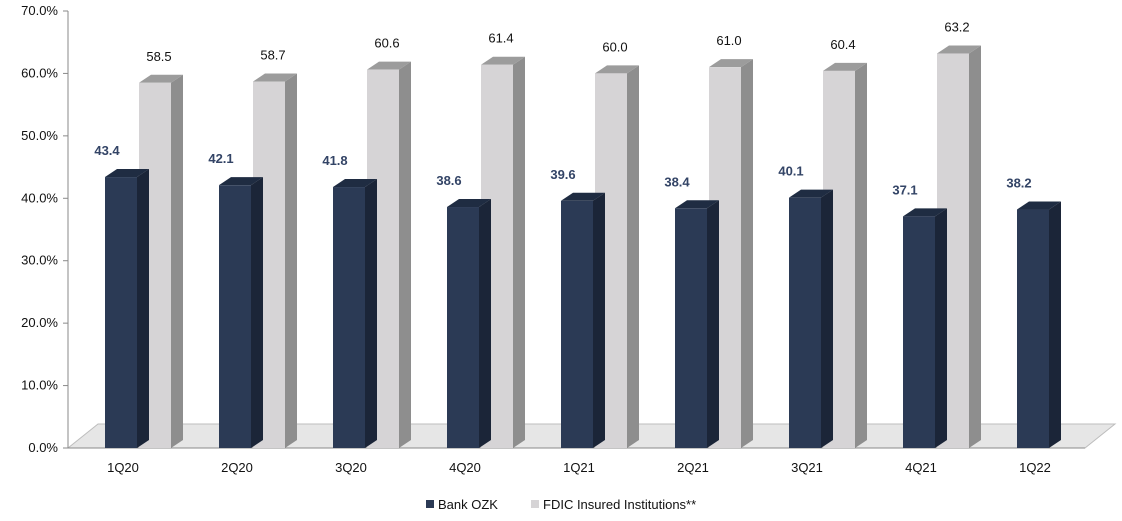 This screenshot has height=521, width=1122. What do you see at coordinates (747, 253) in the screenshot?
I see `bar-fdic-2q21-side` at bounding box center [747, 253].